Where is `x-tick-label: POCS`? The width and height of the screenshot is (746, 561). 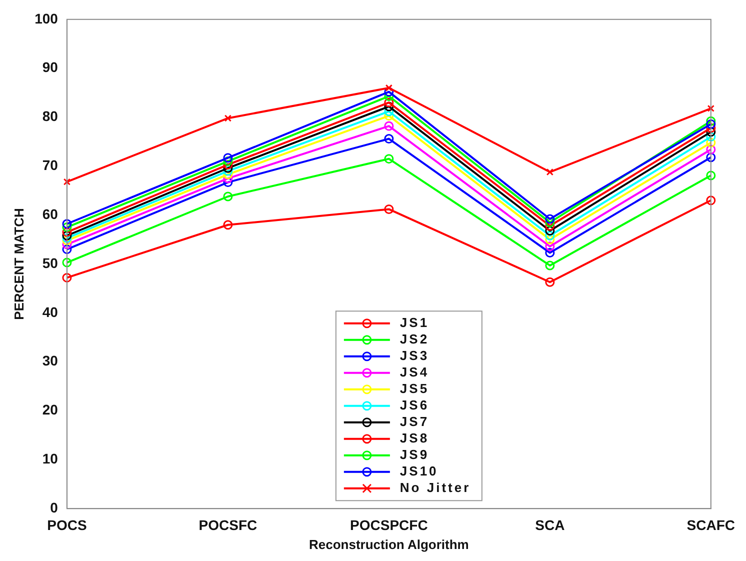
x-tick-label: POCS is located at coordinates (67, 524).